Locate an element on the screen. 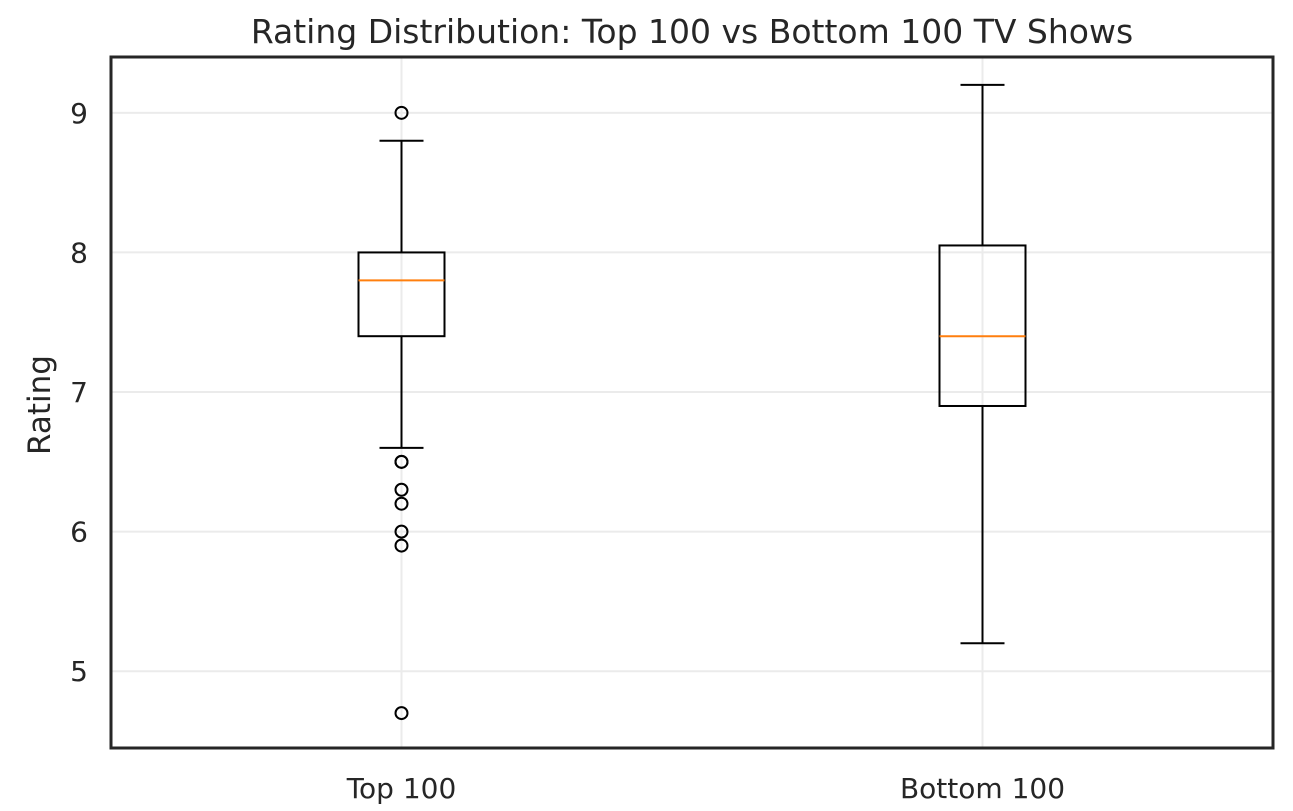  x-axis-ticks: Top 100 Bottom 100 is located at coordinates (705, 788).